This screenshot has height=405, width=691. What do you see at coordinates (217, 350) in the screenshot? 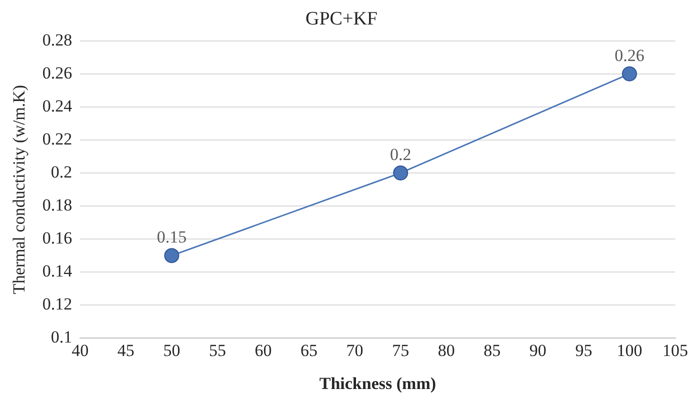
I see `x-tick-label: 55` at bounding box center [217, 350].